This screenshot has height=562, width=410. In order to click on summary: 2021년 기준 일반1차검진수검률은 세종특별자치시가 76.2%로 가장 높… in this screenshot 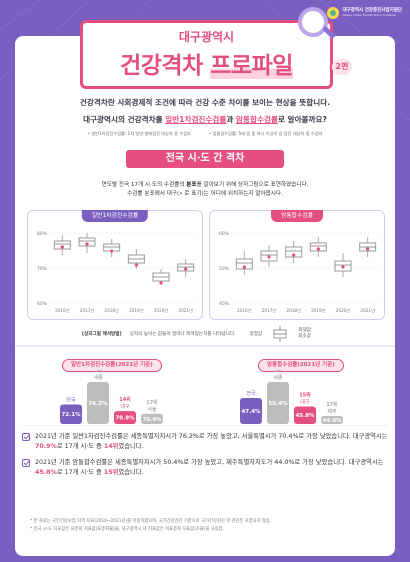, I will do `click(205, 469)`.